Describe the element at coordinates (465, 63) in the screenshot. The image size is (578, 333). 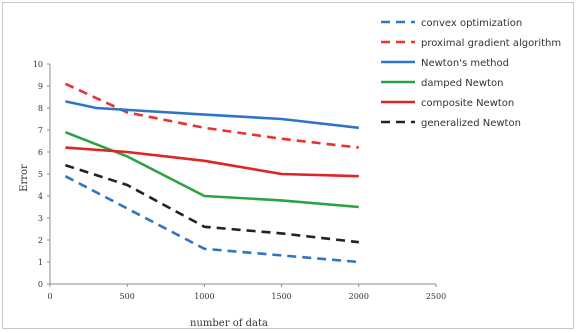
I see `legend-label-2: Newton's method` at that location.